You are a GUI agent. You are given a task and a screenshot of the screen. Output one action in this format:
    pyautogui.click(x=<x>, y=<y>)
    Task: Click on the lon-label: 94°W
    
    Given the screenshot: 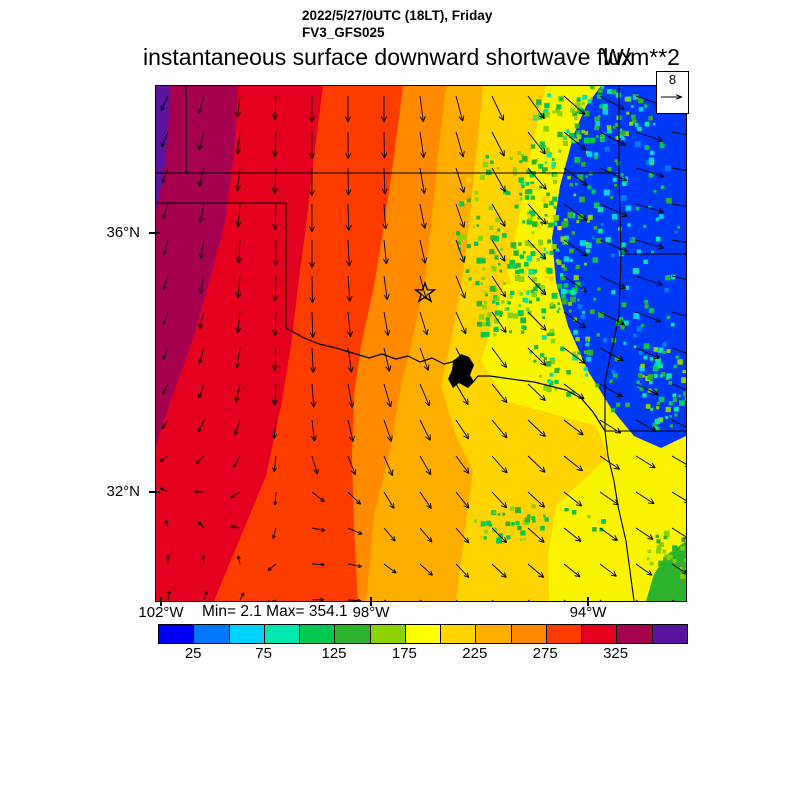 What is the action you would take?
    pyautogui.click(x=588, y=612)
    